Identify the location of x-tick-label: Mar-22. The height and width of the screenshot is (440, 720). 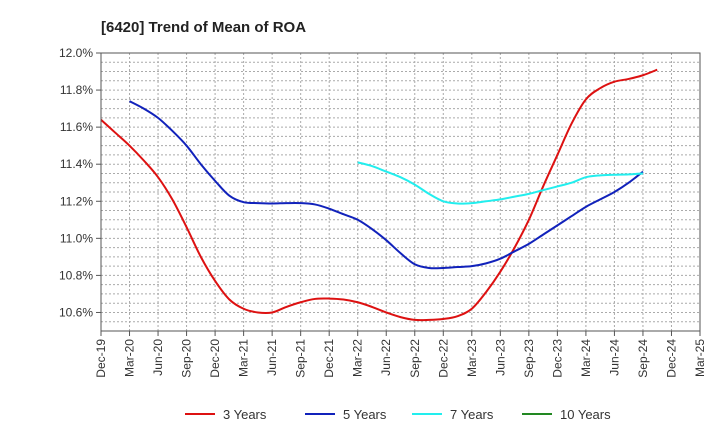
(358, 358).